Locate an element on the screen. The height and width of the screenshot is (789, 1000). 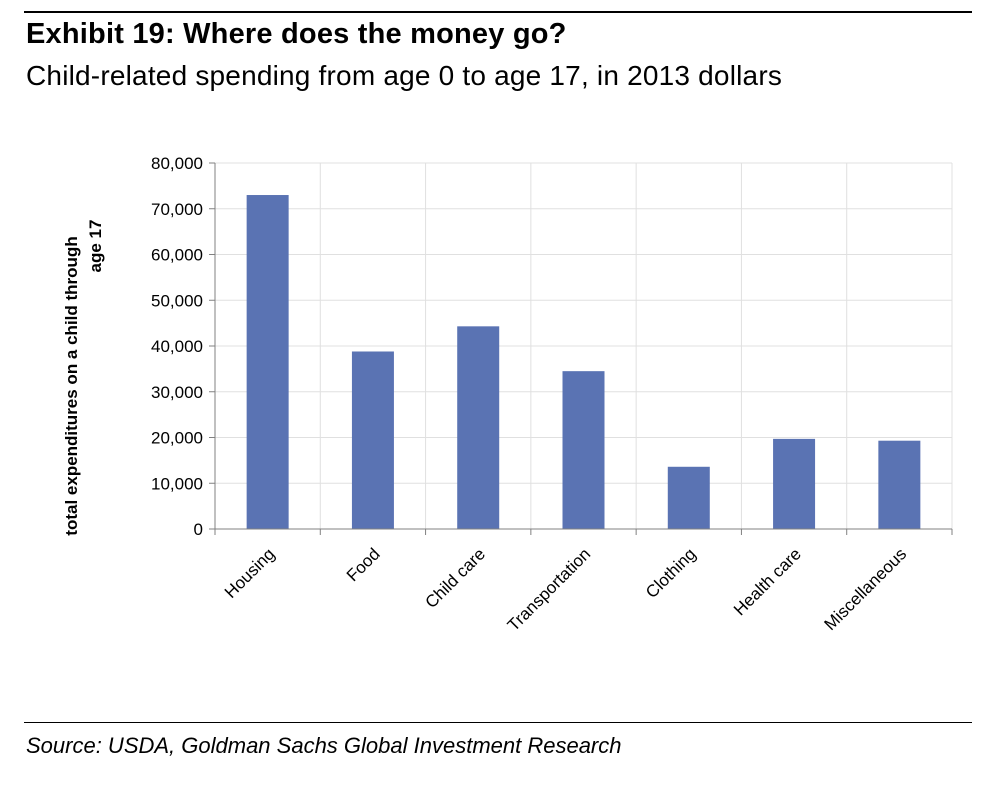
x-tick-label: Clothing is located at coordinates (671, 573).